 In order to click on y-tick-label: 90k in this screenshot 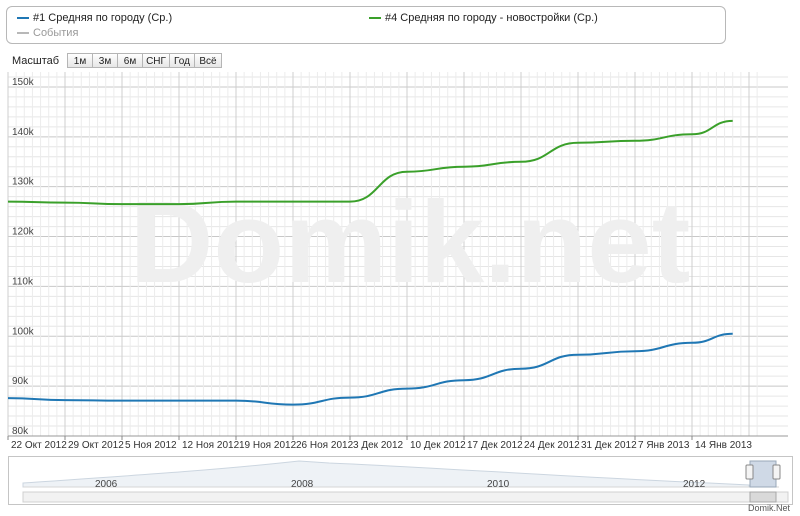, I will do `click(20, 381)`.